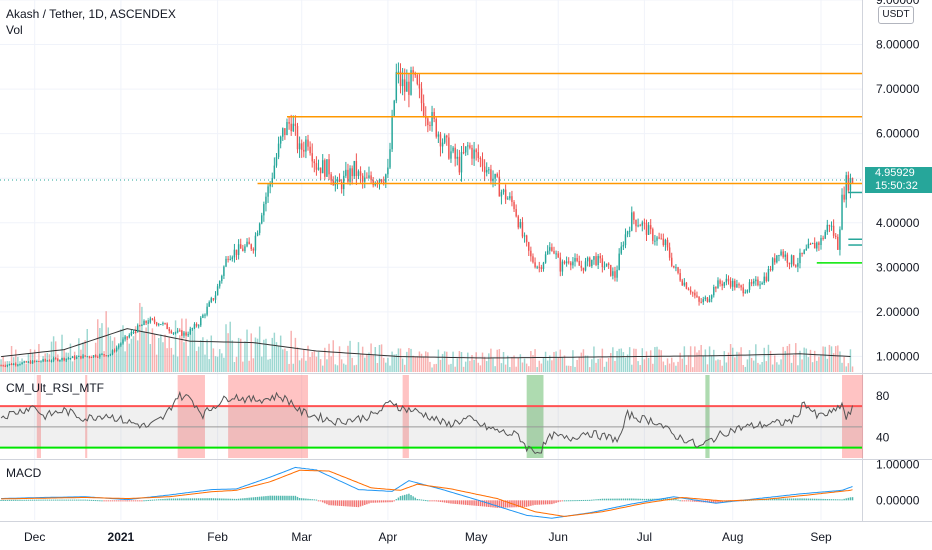  I want to click on rsi-oversold-zone, so click(707, 416).